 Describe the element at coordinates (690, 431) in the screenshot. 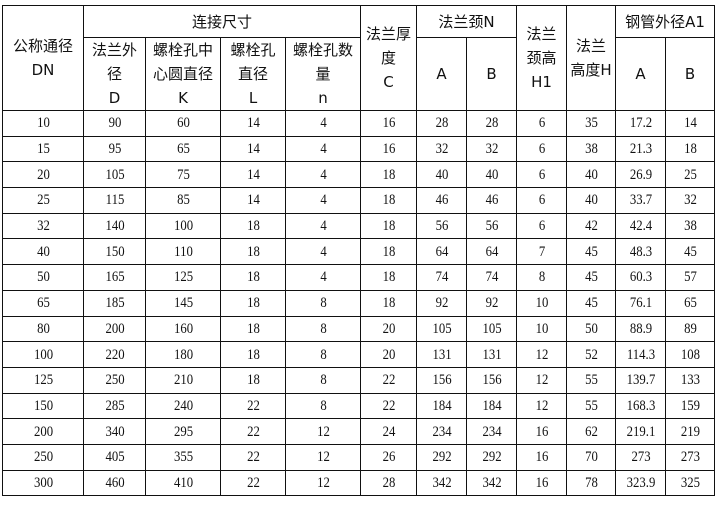

I see `table-cell: 219` at that location.